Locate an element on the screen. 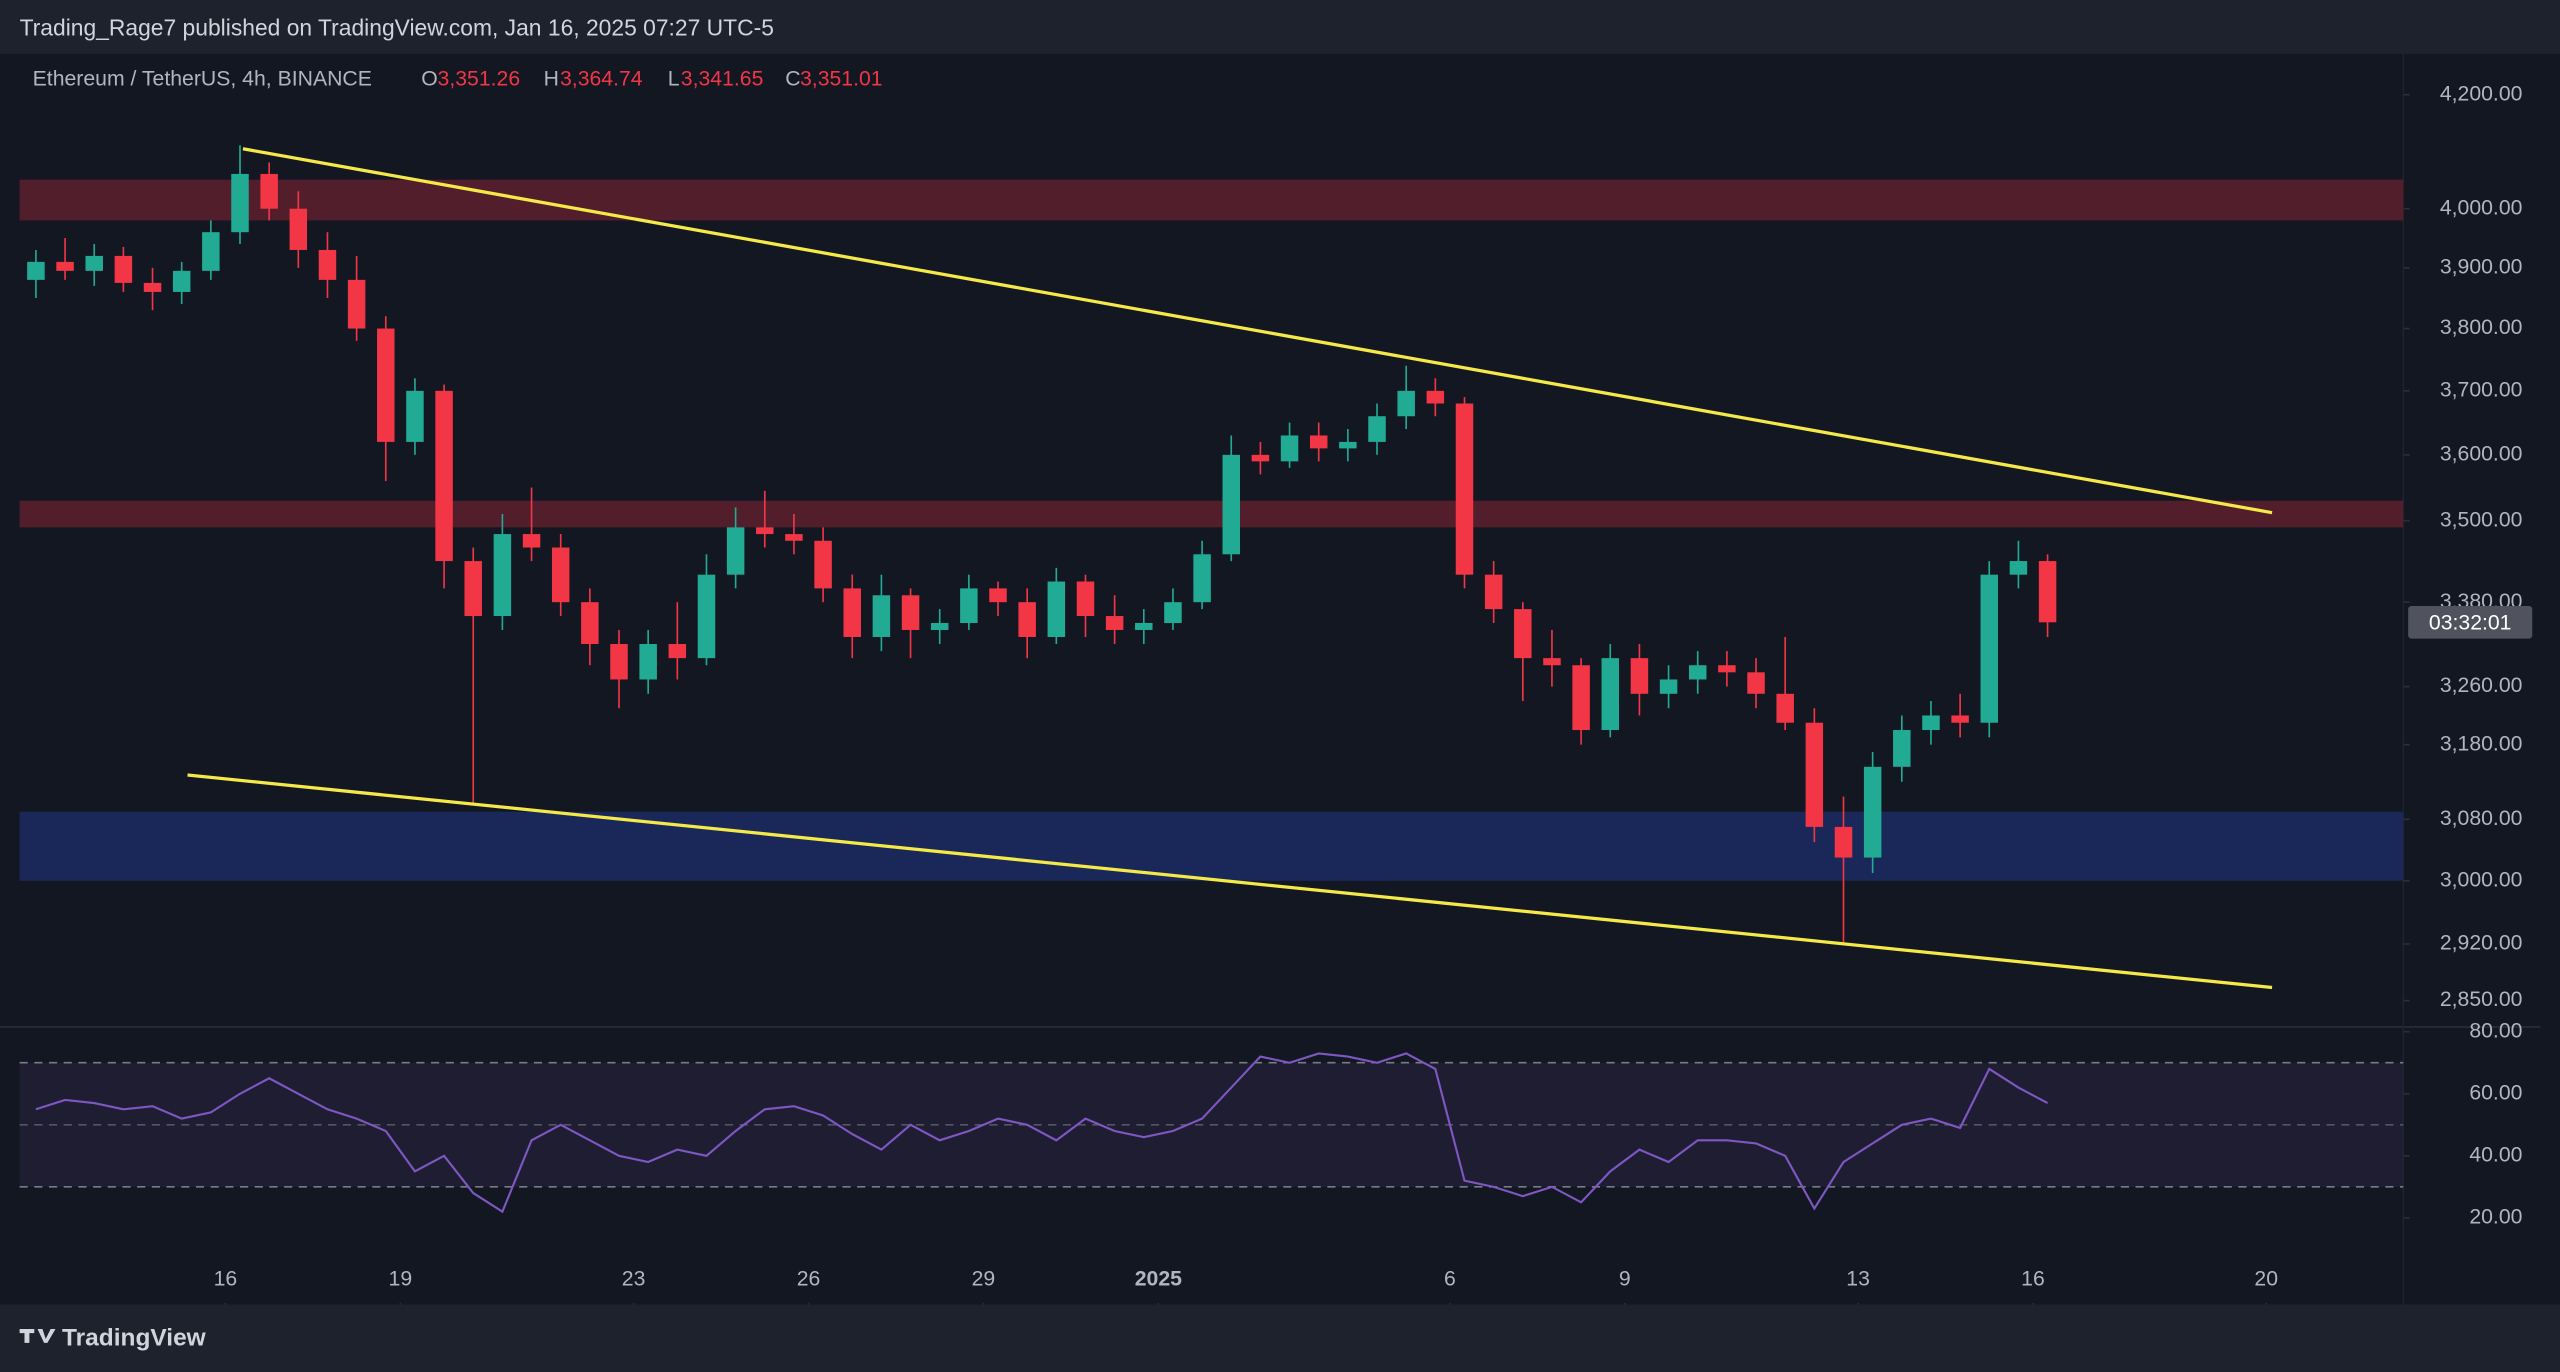  ohlc-key: C is located at coordinates (792, 79).